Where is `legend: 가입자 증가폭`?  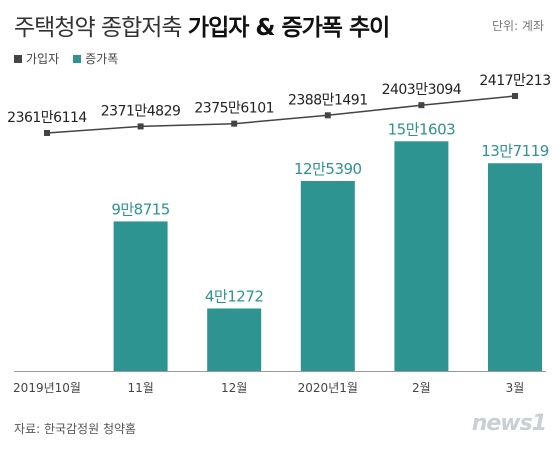 legend: 가입자 증가폭 is located at coordinates (66, 58).